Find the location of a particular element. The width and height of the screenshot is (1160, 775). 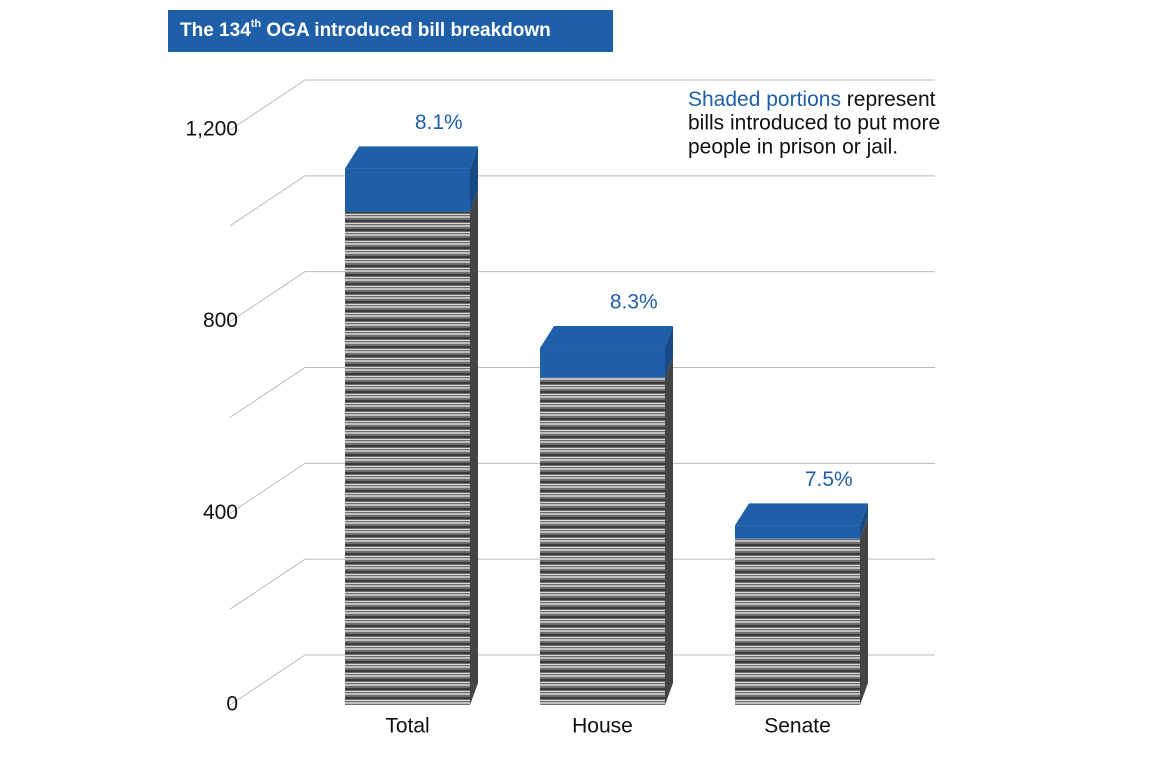

note-highlight: Shaded portions is located at coordinates (764, 99).